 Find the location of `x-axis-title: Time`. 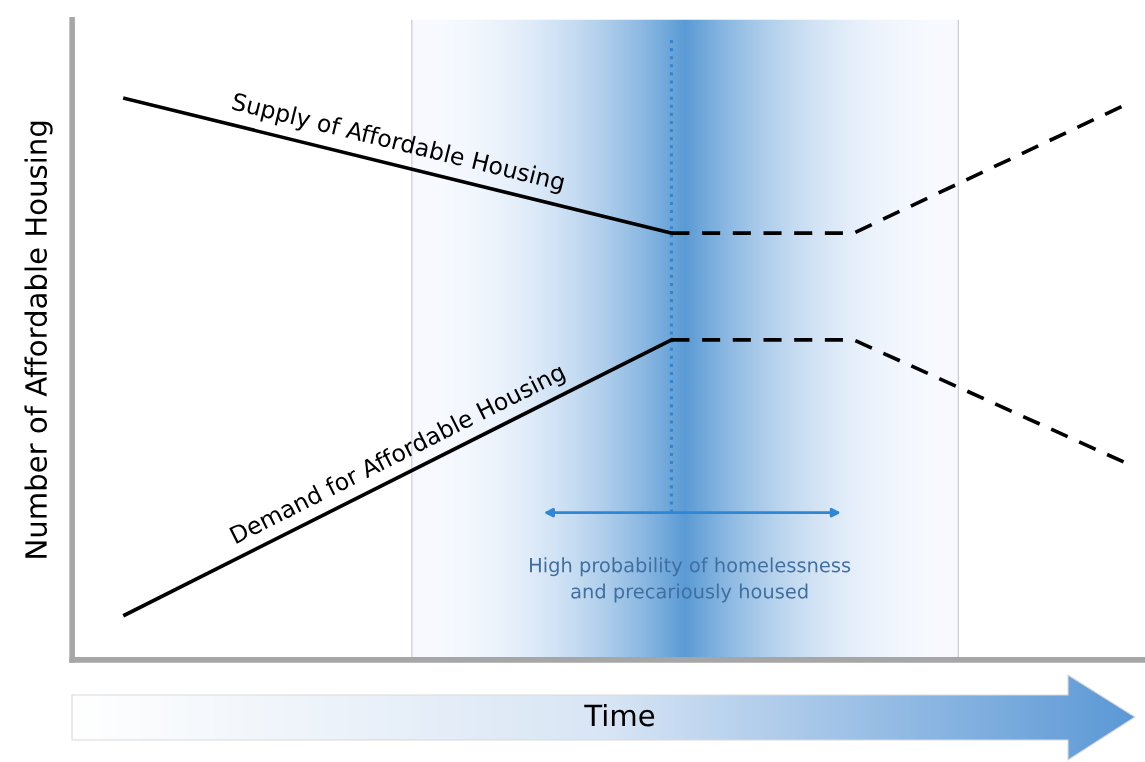

x-axis-title: Time is located at coordinates (619, 715).